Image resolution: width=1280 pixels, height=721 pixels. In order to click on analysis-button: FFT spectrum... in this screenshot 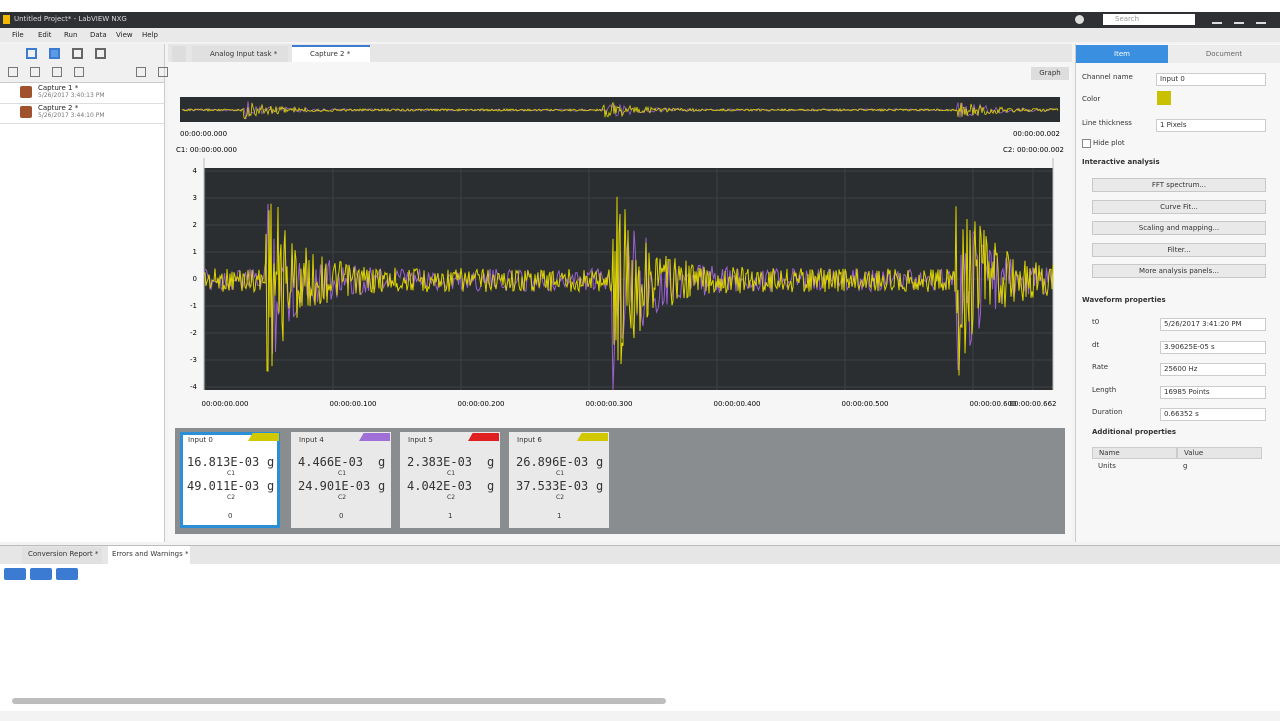, I will do `click(1179, 185)`.